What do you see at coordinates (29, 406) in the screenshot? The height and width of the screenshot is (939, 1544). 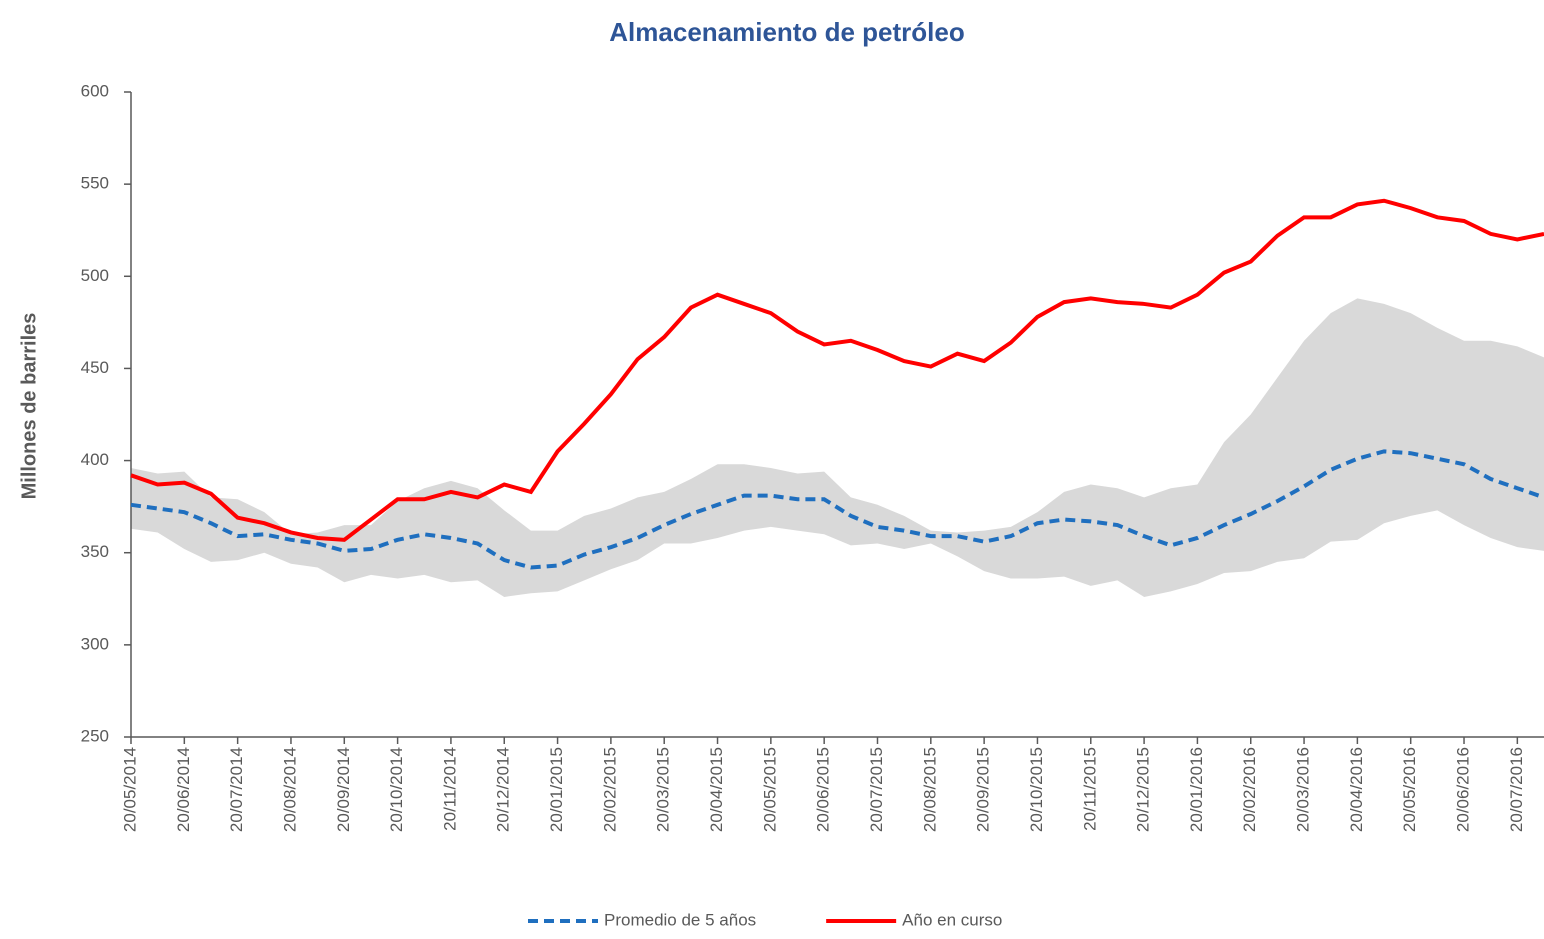 I see `y-axis-label: Millones de barriles` at bounding box center [29, 406].